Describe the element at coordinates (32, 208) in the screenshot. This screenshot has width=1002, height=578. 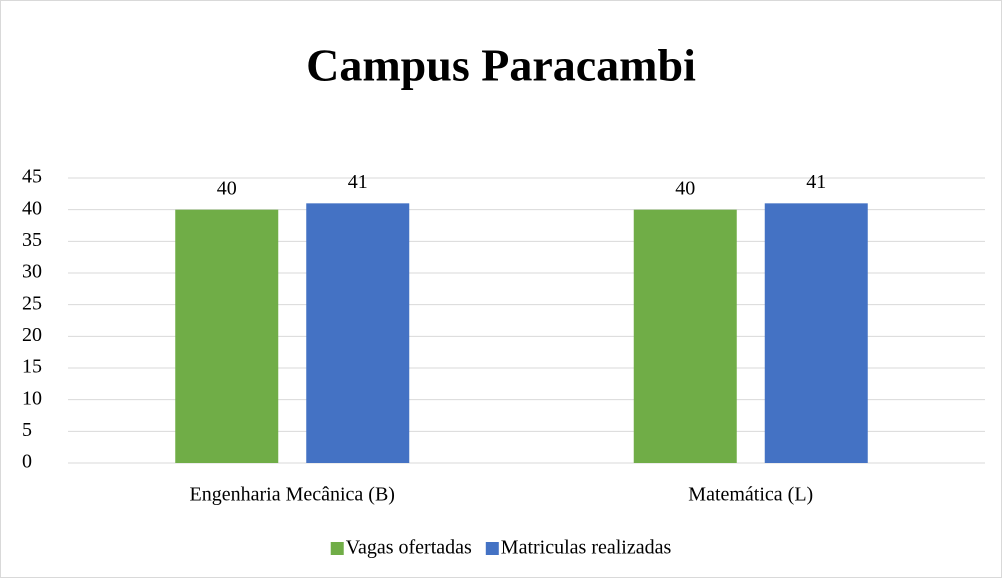
I see `y-tick-label: 40` at that location.